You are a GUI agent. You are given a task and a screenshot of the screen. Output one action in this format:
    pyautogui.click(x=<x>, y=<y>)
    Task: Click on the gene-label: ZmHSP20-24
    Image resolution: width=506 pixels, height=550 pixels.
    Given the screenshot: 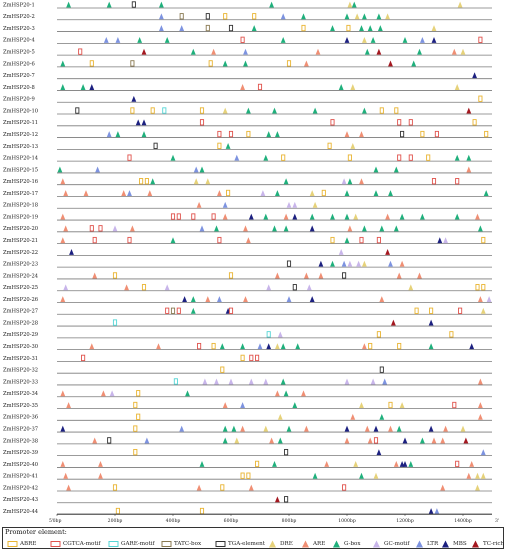 What is the action you would take?
    pyautogui.click(x=21, y=276)
    